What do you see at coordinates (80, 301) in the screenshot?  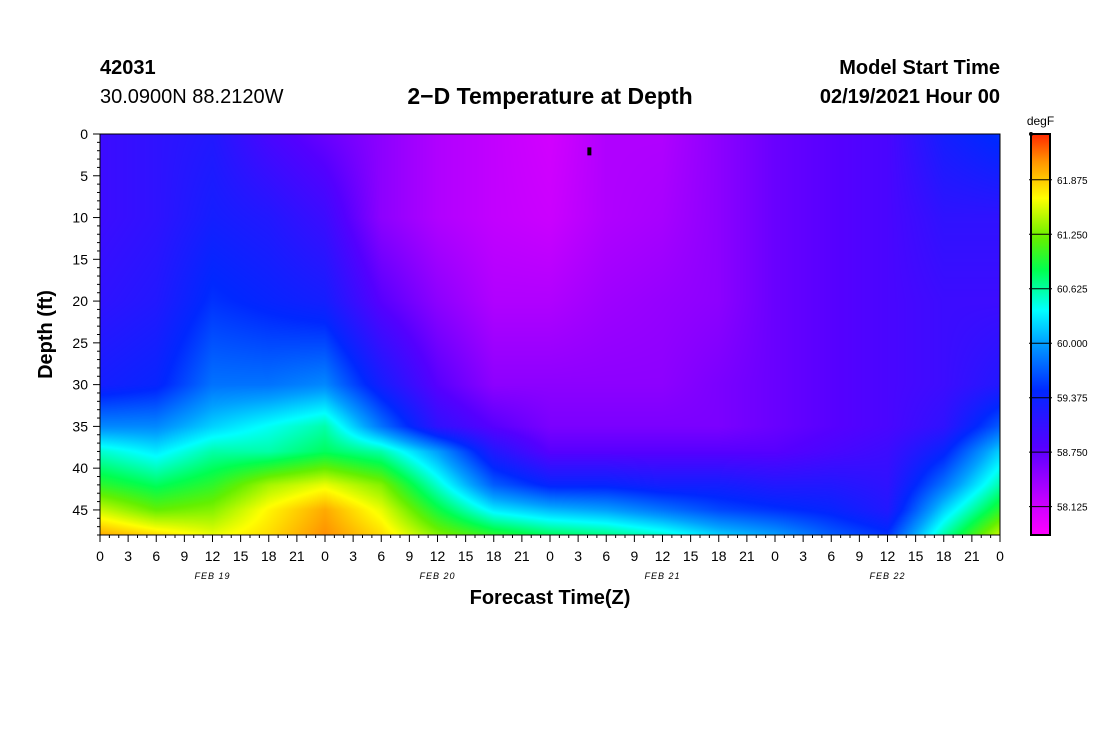 I see `y-tick-label: 20` at bounding box center [80, 301].